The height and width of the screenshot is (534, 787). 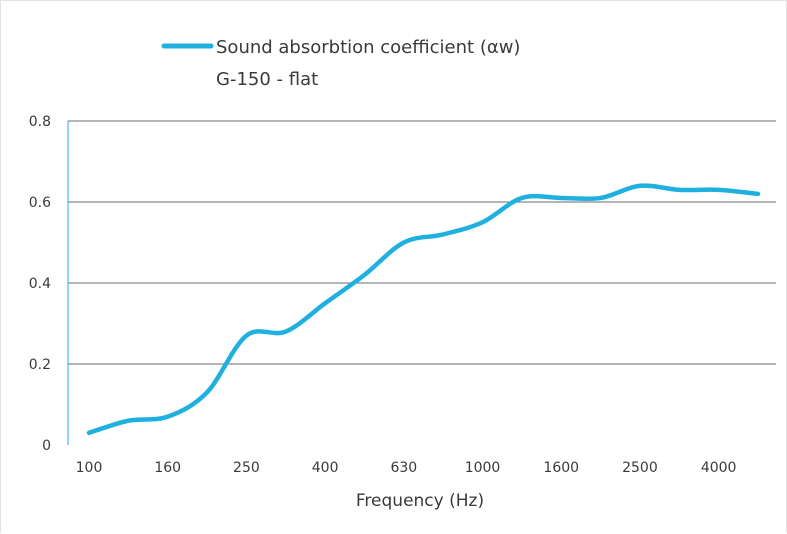 What do you see at coordinates (483, 468) in the screenshot?
I see `x-tick-label: 1000` at bounding box center [483, 468].